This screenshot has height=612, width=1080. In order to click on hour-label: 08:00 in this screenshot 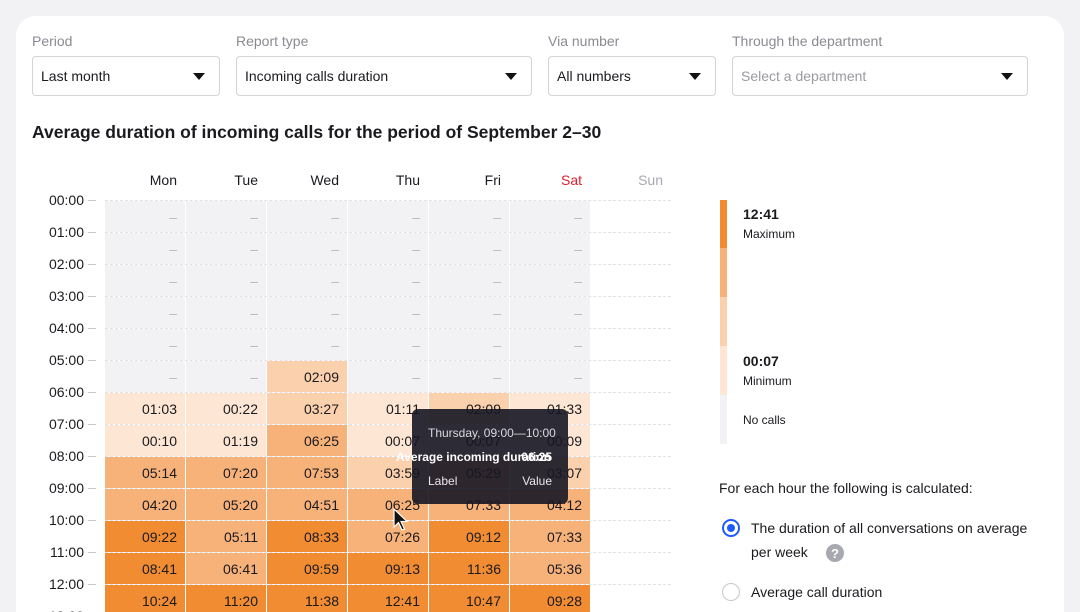, I will do `click(66, 456)`.